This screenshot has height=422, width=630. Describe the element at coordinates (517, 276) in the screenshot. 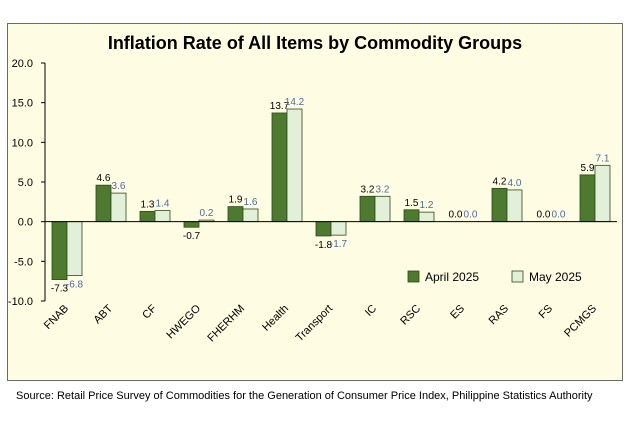

I see `legend-swatch-may` at that location.